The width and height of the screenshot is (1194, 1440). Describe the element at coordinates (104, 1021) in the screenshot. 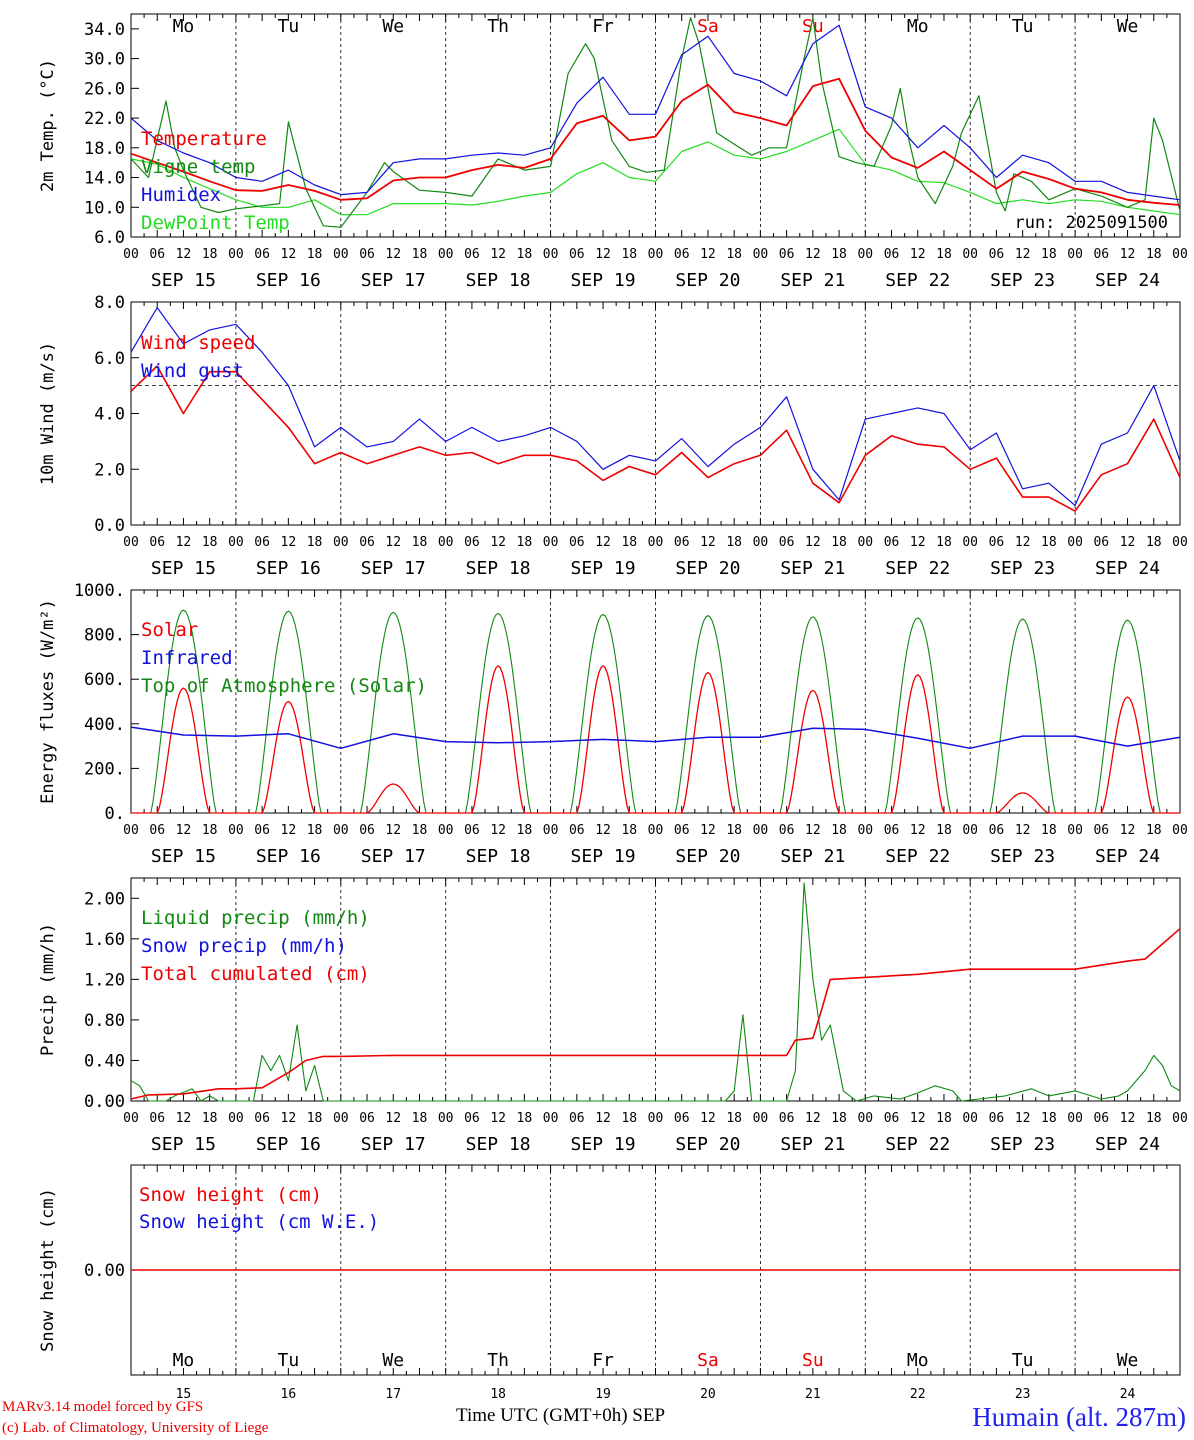

I see `y-tick-label: 0.80` at that location.